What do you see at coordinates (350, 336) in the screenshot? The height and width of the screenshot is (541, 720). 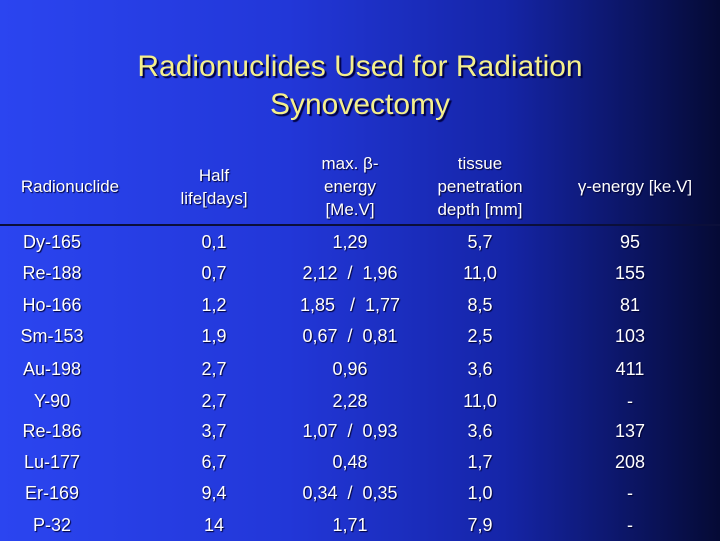 I see `cell-beta-energy-text: 0,67 / 0,81` at bounding box center [350, 336].